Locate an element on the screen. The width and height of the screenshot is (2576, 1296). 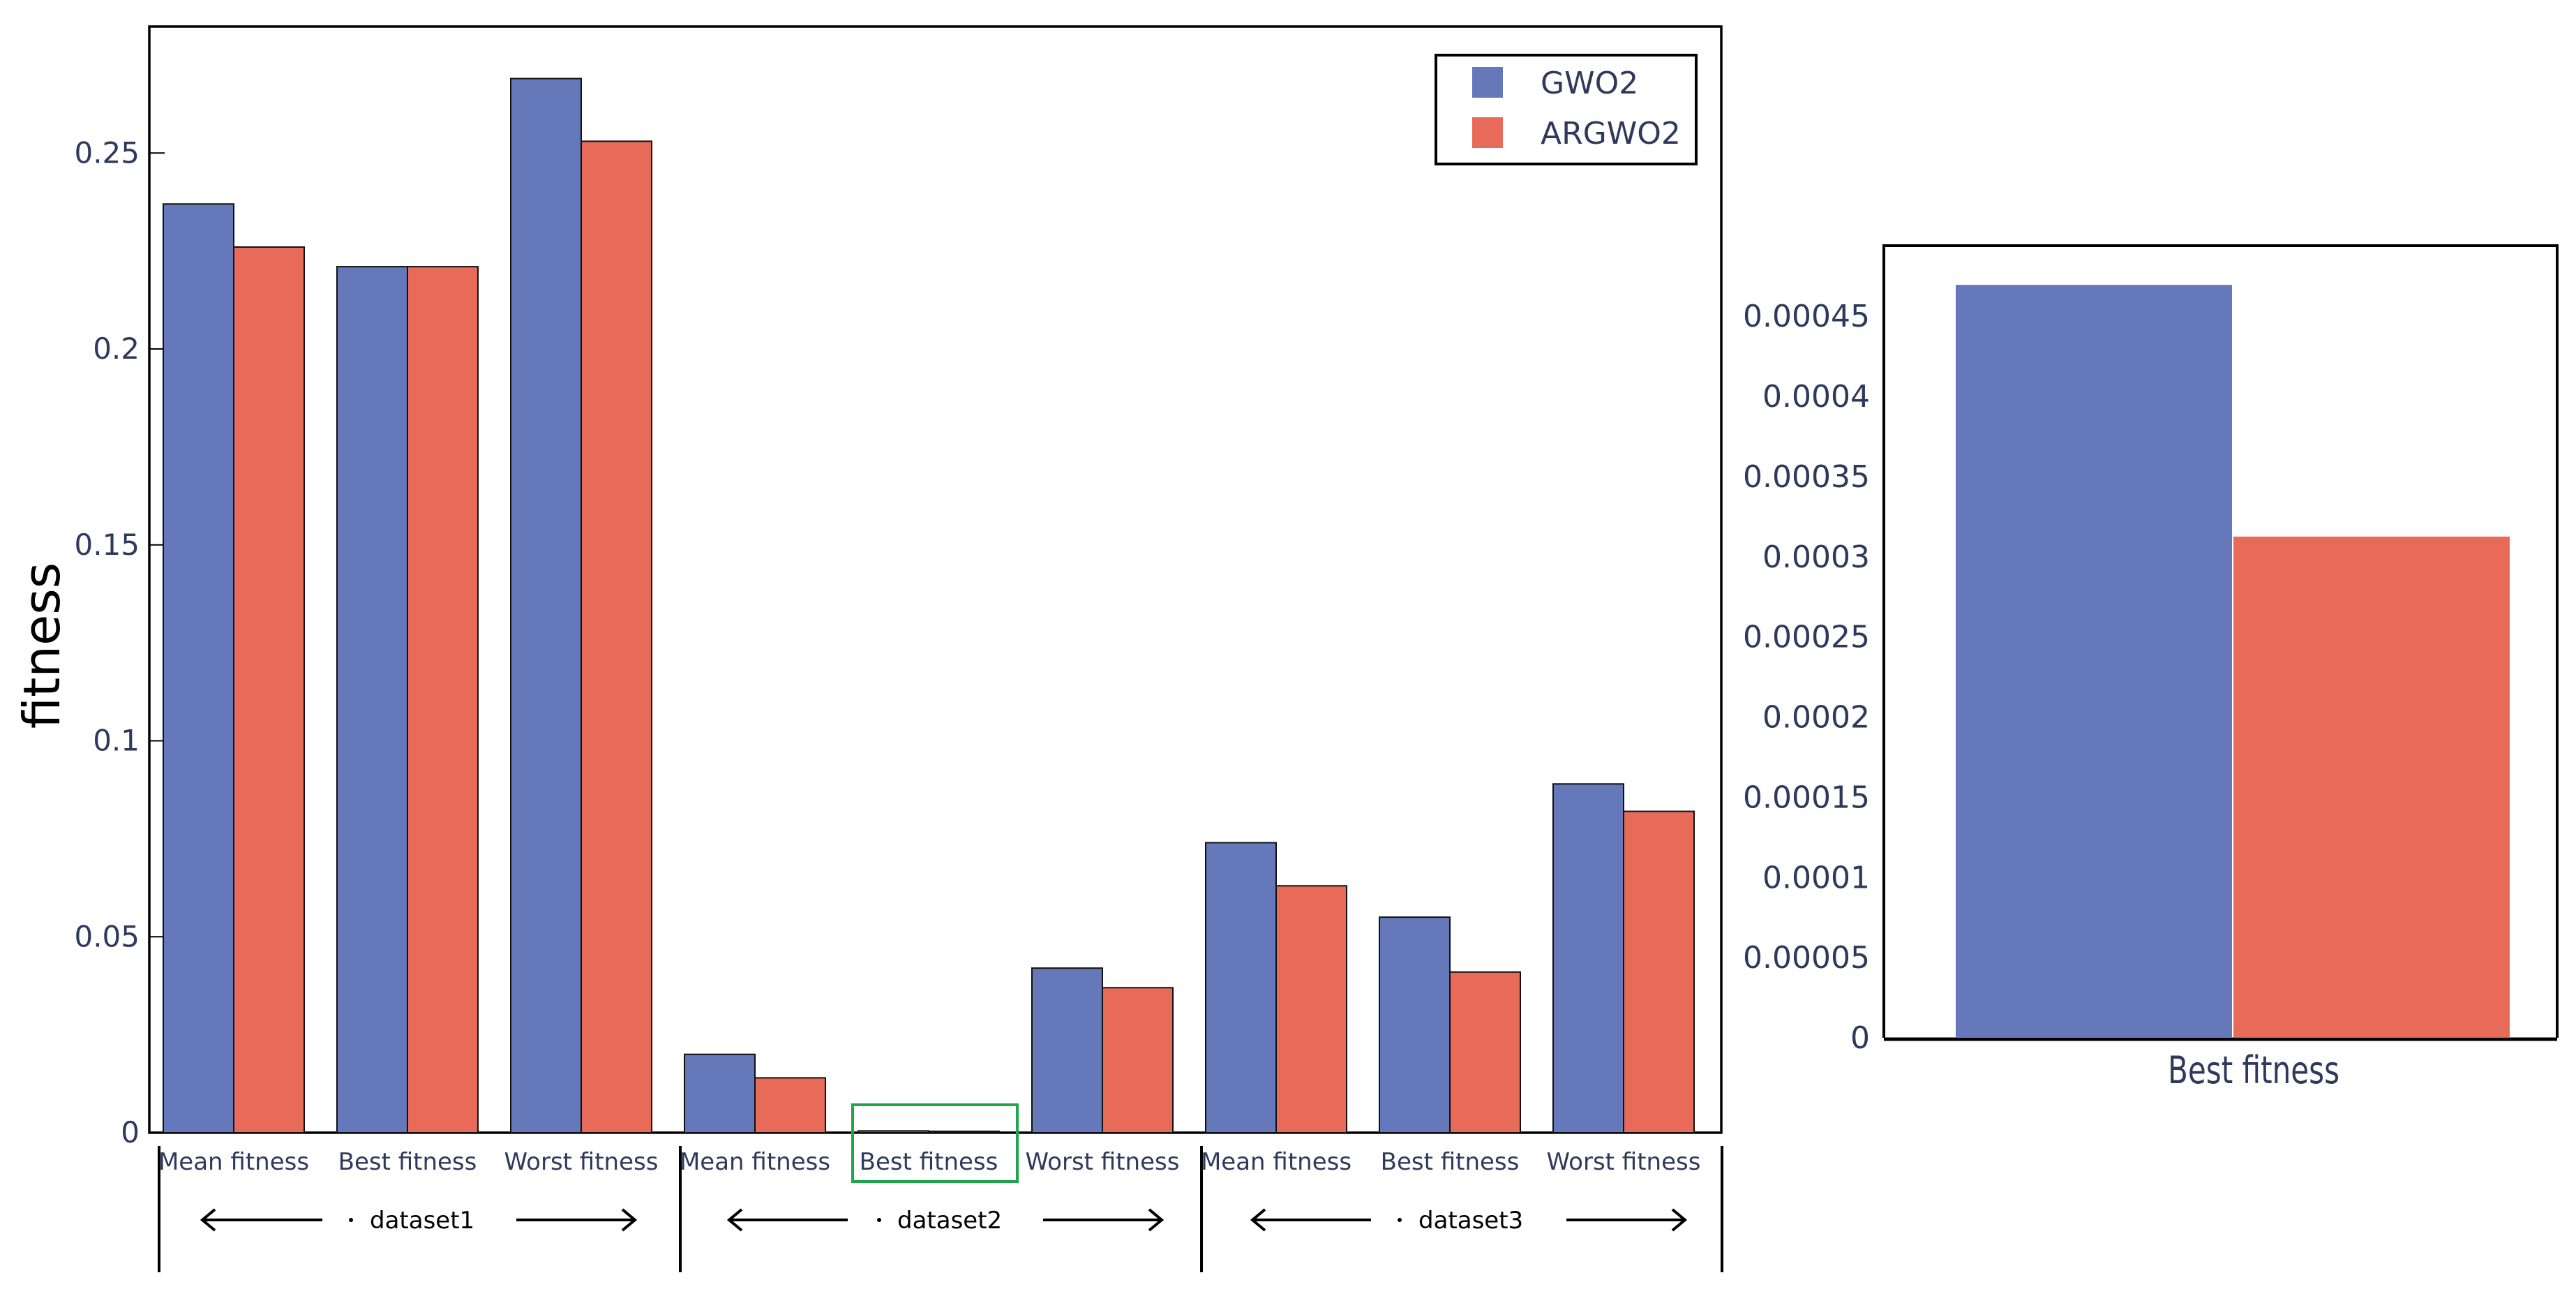
inset-y-tick-label: 0 is located at coordinates (1860, 1038).